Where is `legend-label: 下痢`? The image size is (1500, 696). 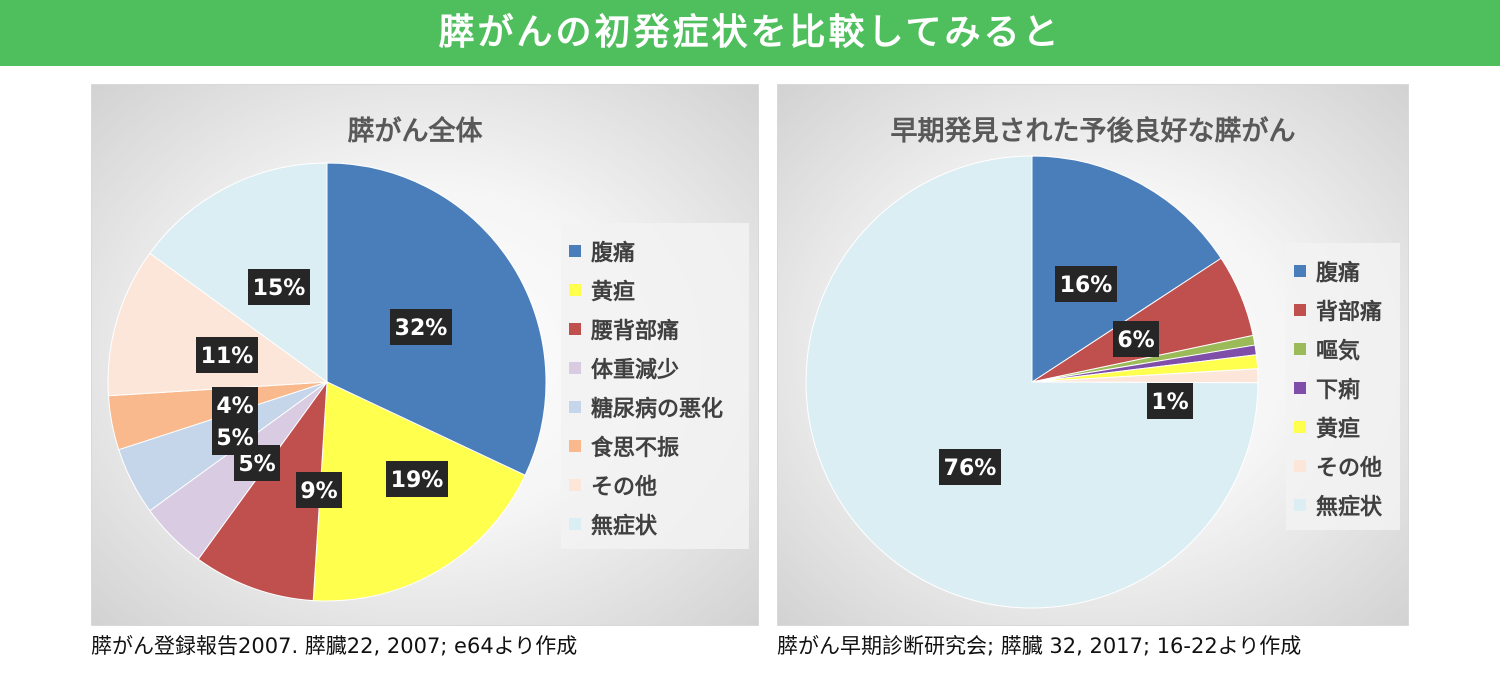
legend-label: 下痢 is located at coordinates (1338, 390).